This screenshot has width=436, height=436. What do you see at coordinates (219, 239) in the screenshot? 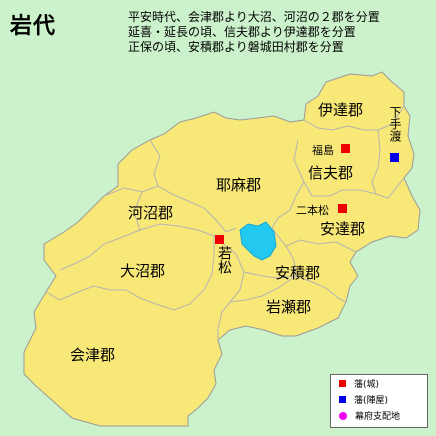
I see `castle-marker-wakamatsu` at bounding box center [219, 239].